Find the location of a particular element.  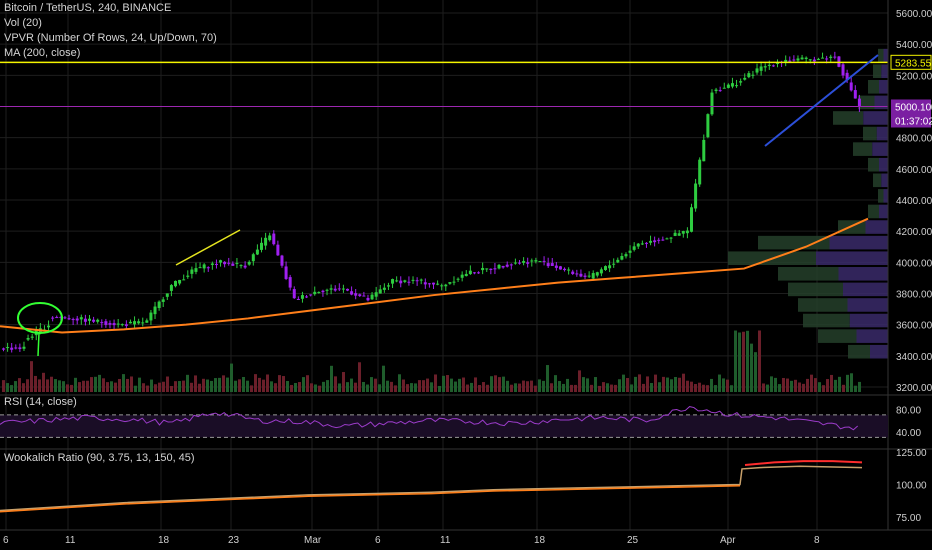

time-tick-label: 8 is located at coordinates (817, 540).